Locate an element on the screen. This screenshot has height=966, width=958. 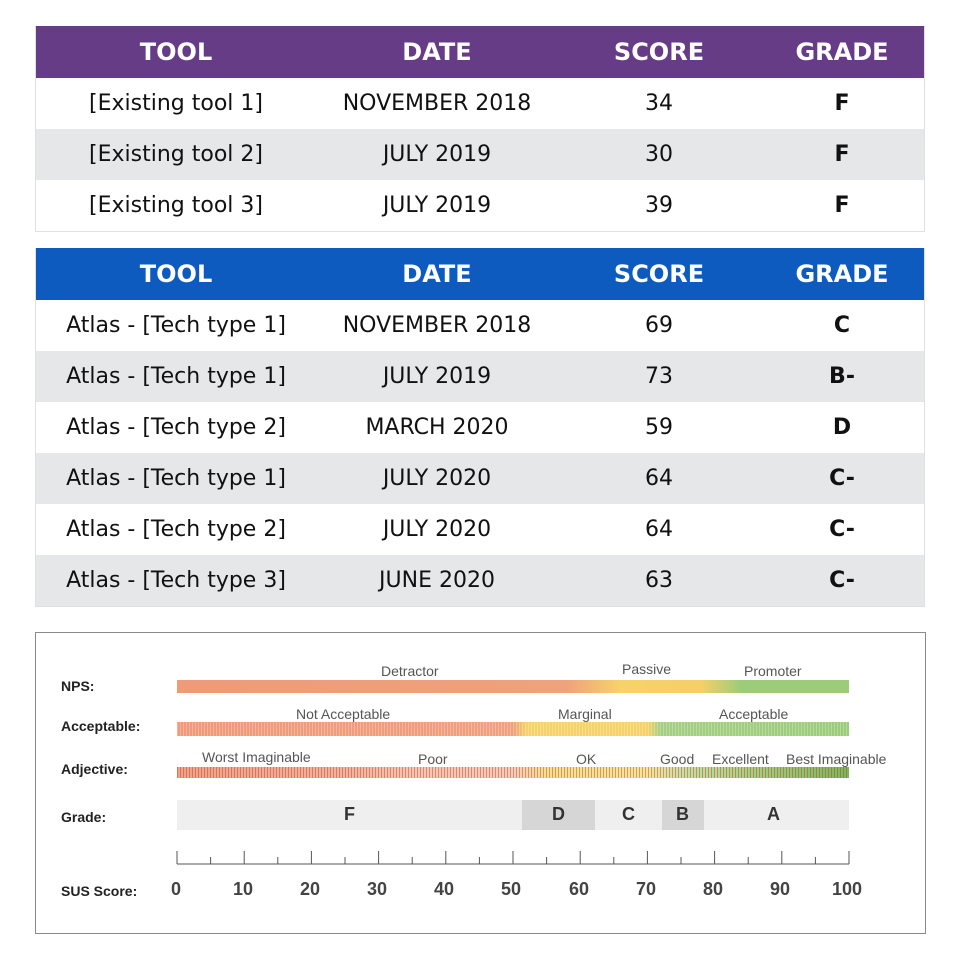
table-row: [Existing tool 1] NOVEMBER 2018 34 F is located at coordinates (480, 103).